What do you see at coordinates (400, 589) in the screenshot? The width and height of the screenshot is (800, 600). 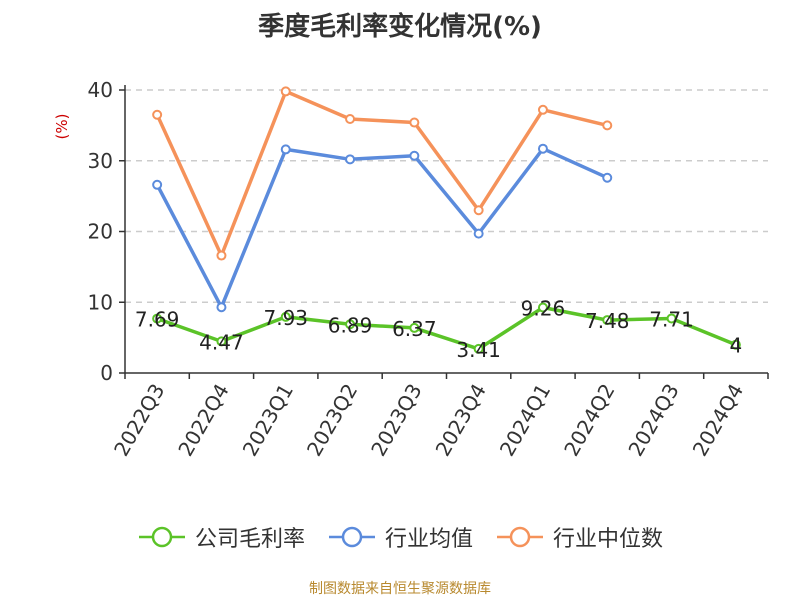 I see `source-note: 制图数据来自恒生聚源数据库` at bounding box center [400, 589].